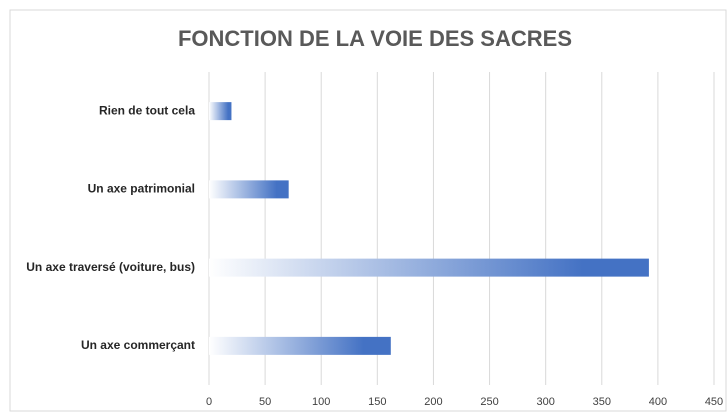 The image size is (727, 412). Describe the element at coordinates (209, 402) in the screenshot. I see `x-tick-label: 0` at that location.